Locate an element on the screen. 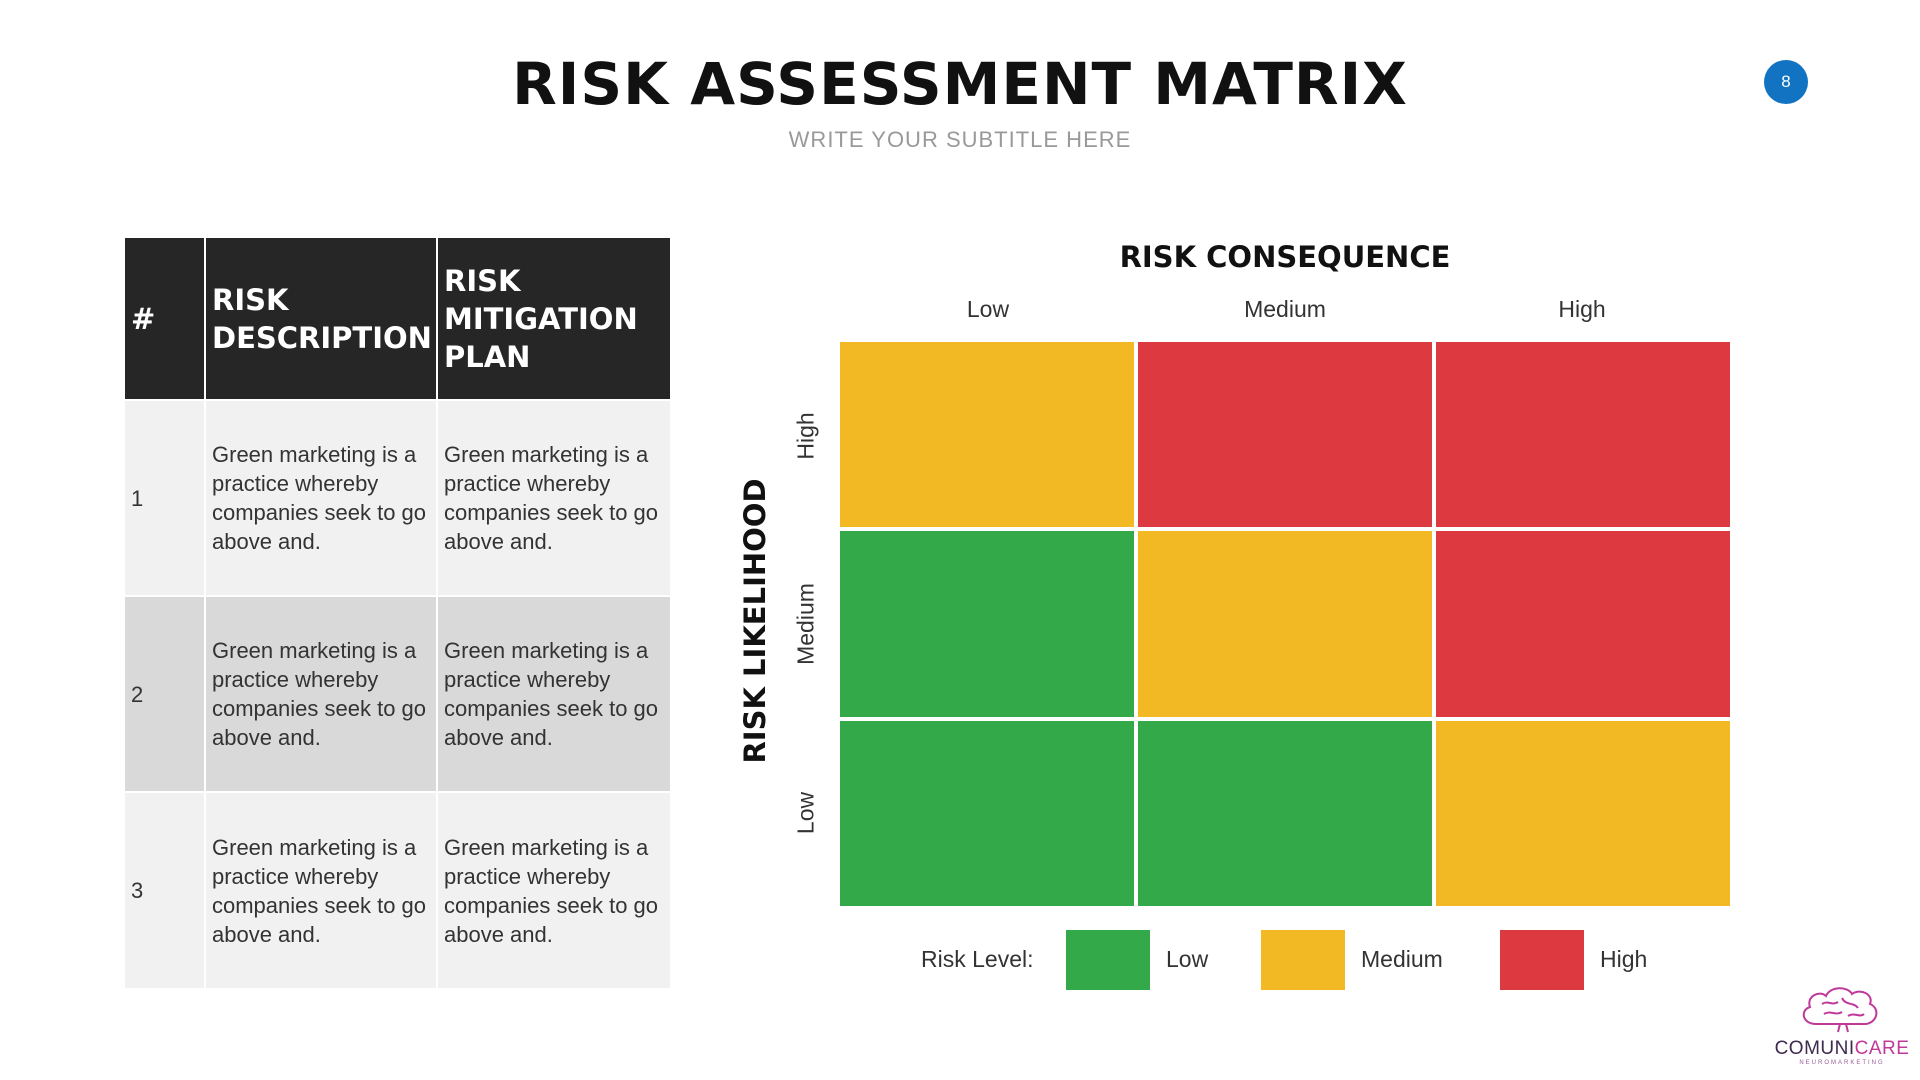 The width and height of the screenshot is (1920, 1080). risk-consequence-title: RISK CONSEQUENCE is located at coordinates (1285, 257).